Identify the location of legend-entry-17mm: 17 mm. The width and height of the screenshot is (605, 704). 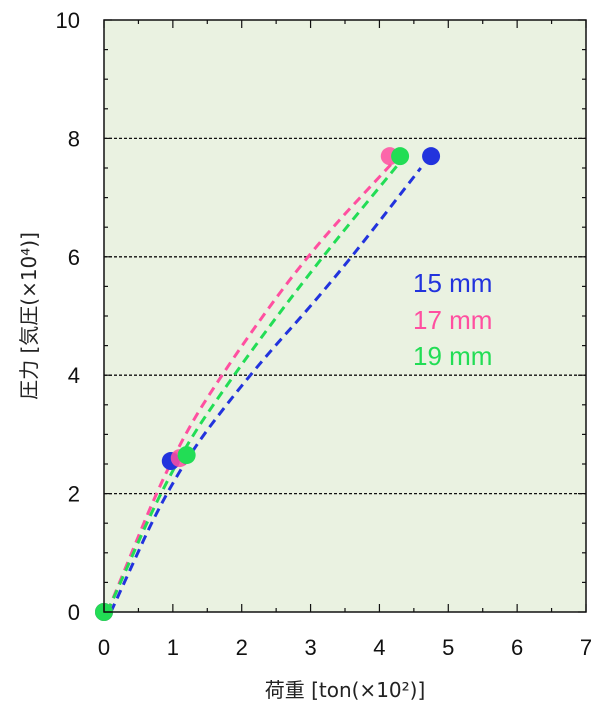
(452, 320).